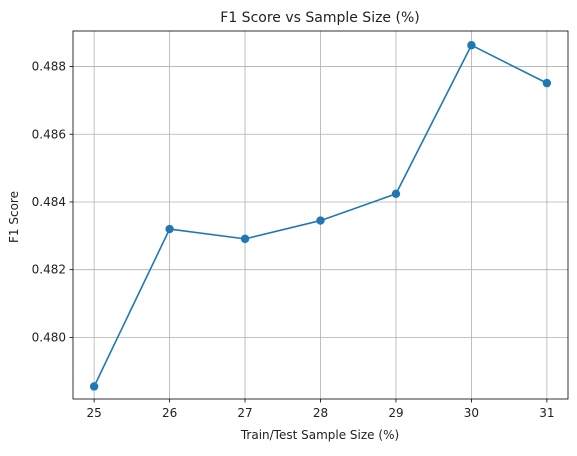 This screenshot has height=456, width=577. What do you see at coordinates (49, 337) in the screenshot?
I see `y-tick-label: 0.480` at bounding box center [49, 337].